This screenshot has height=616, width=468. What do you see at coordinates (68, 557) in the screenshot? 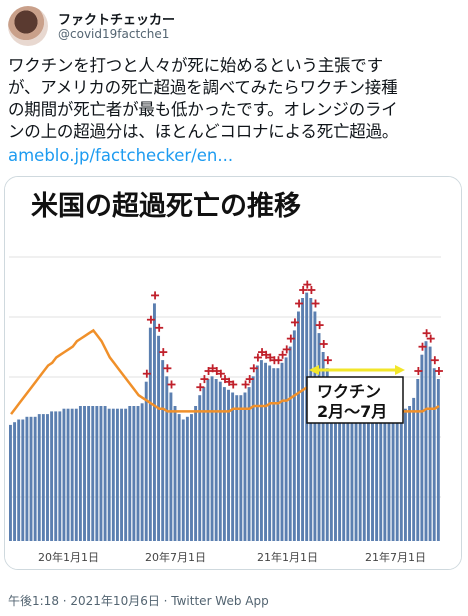
I see `x-tick-label: 20年1月1日` at bounding box center [68, 557].